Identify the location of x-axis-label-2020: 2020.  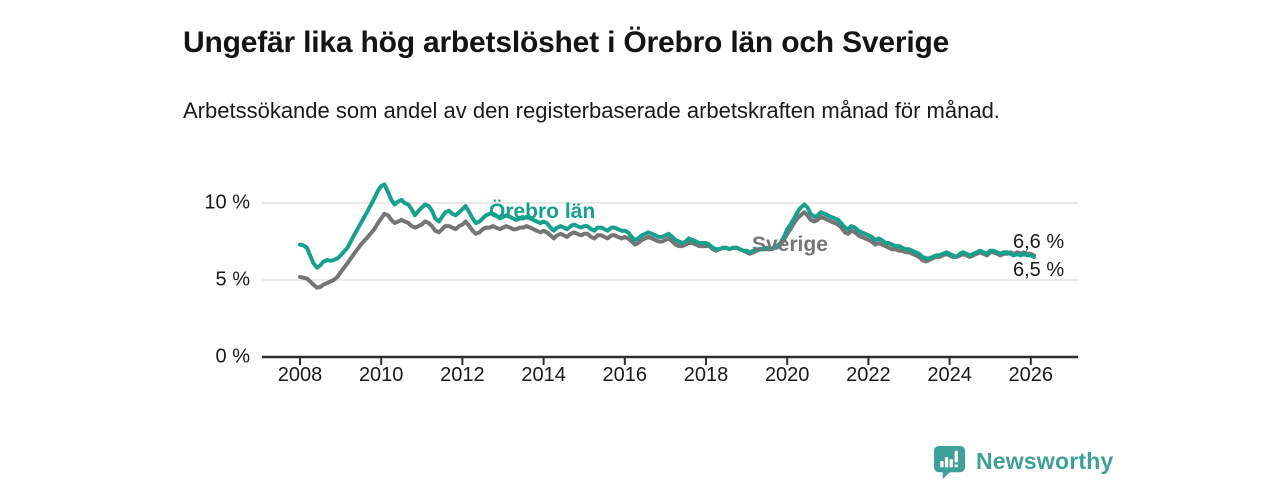
(787, 375).